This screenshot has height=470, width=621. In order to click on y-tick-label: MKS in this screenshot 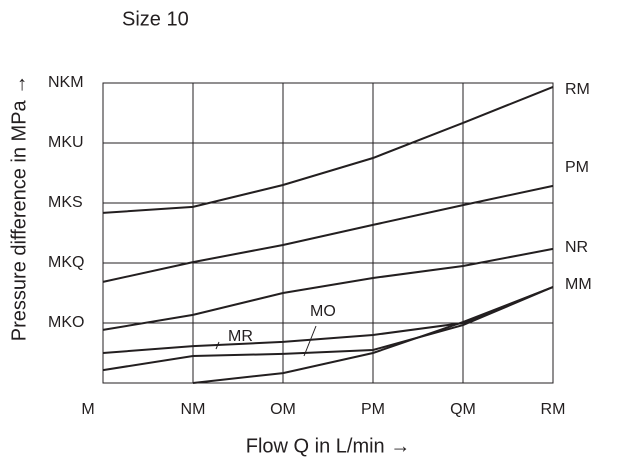, I will do `click(65, 202)`.